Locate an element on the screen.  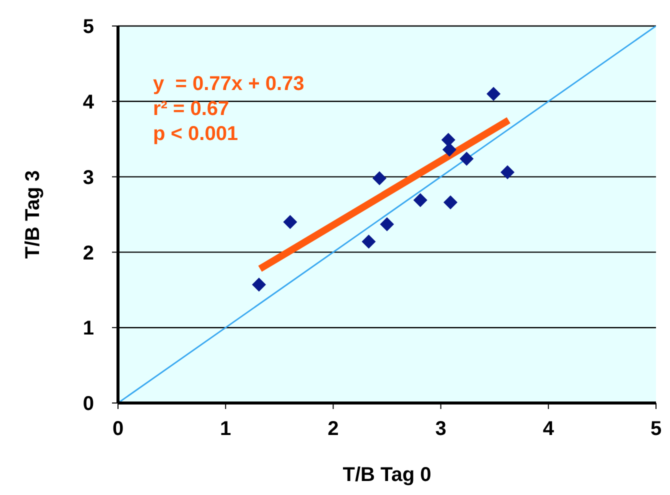
annotation: p < 0.001 is located at coordinates (196, 134).